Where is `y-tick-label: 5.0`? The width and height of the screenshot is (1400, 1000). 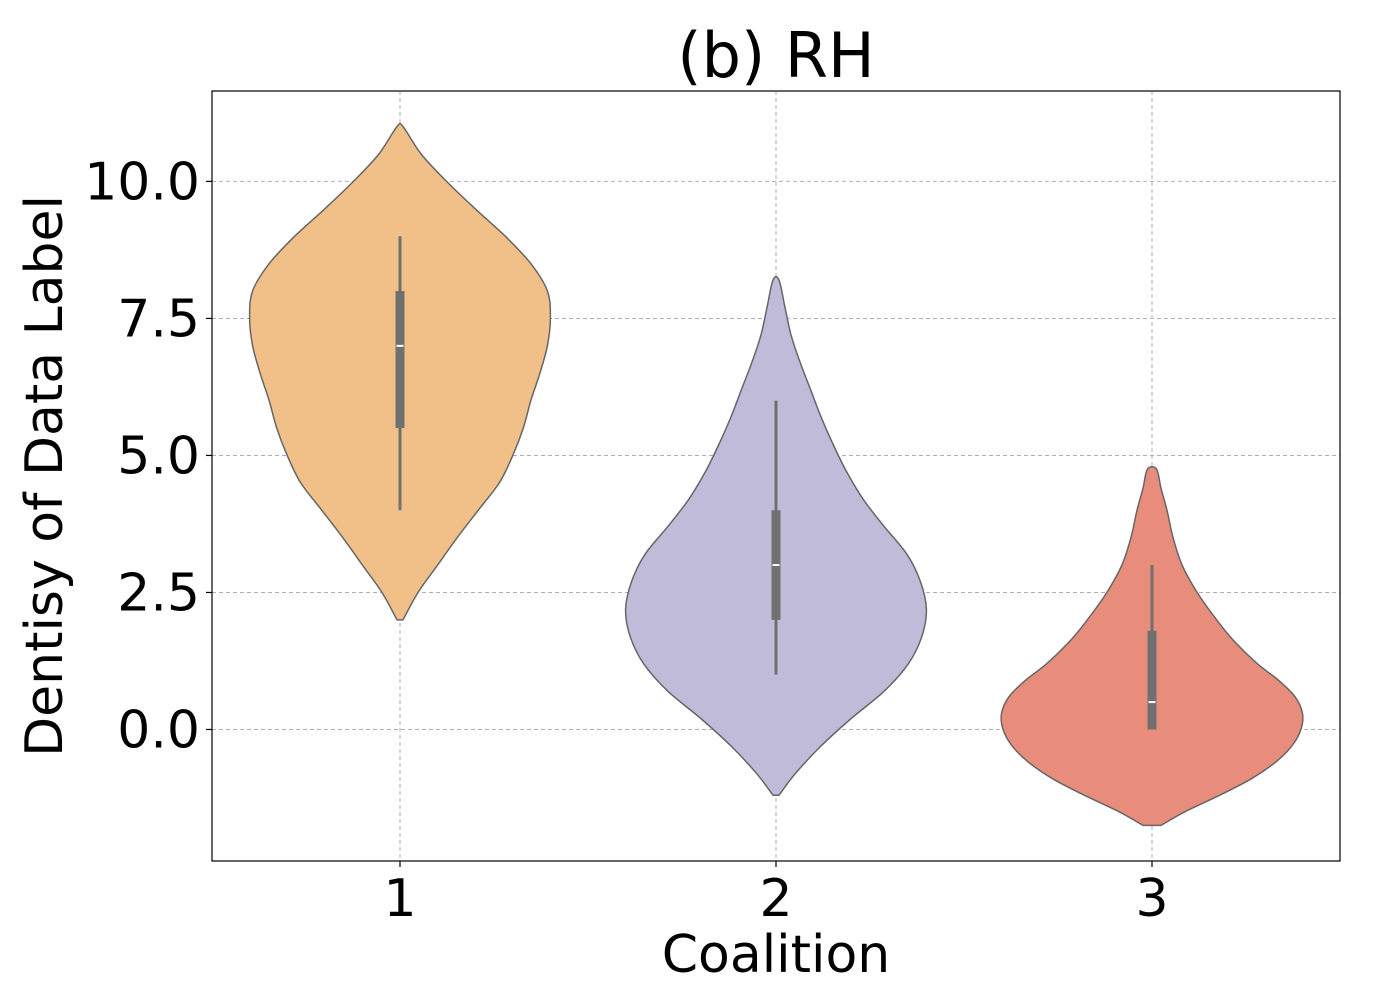
y-tick-label: 5.0 is located at coordinates (158, 456).